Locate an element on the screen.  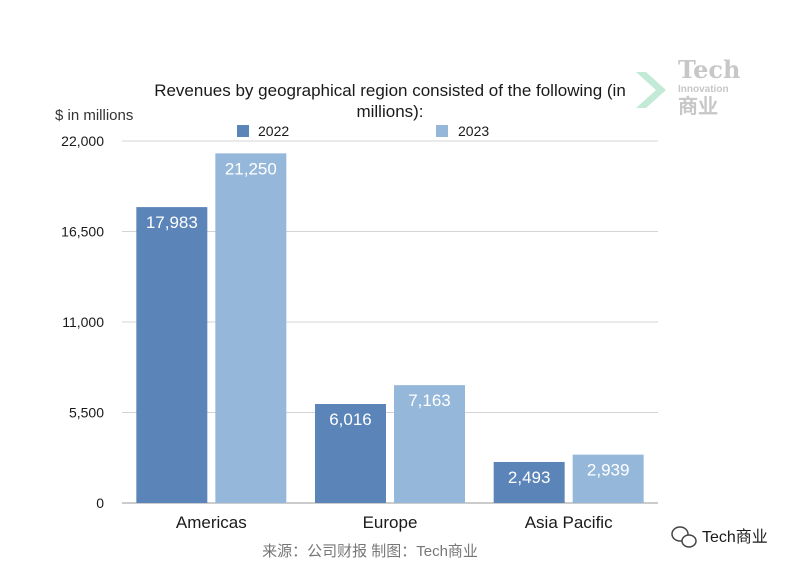
bar-2022-asia-pacific is located at coordinates (529, 482).